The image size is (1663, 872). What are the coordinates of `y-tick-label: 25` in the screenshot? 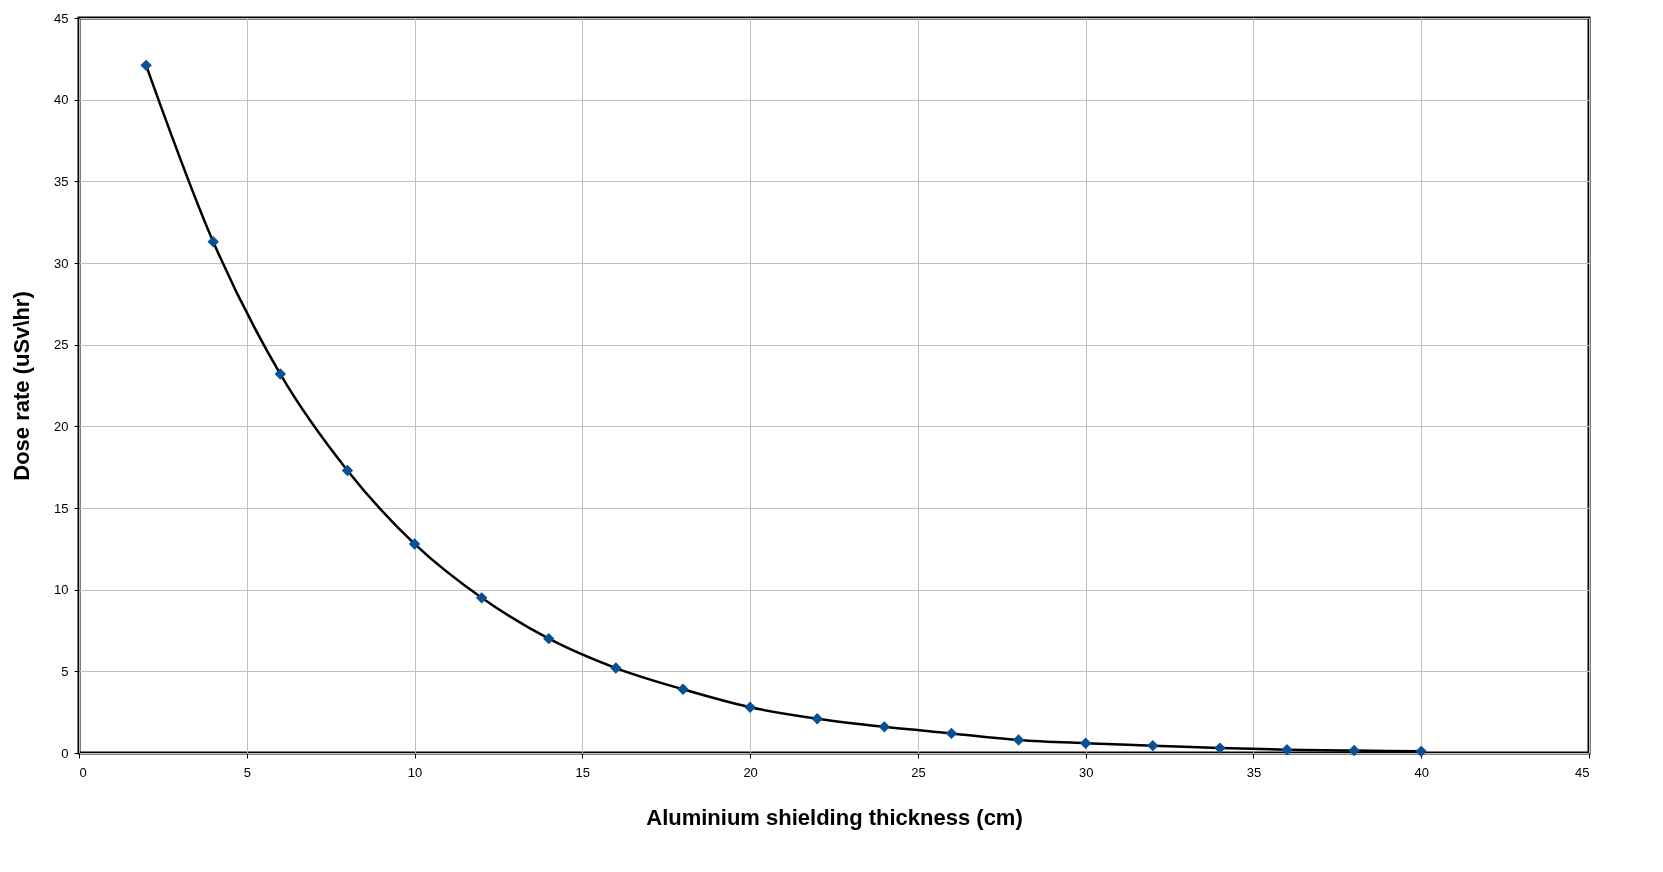 It's located at (61, 345).